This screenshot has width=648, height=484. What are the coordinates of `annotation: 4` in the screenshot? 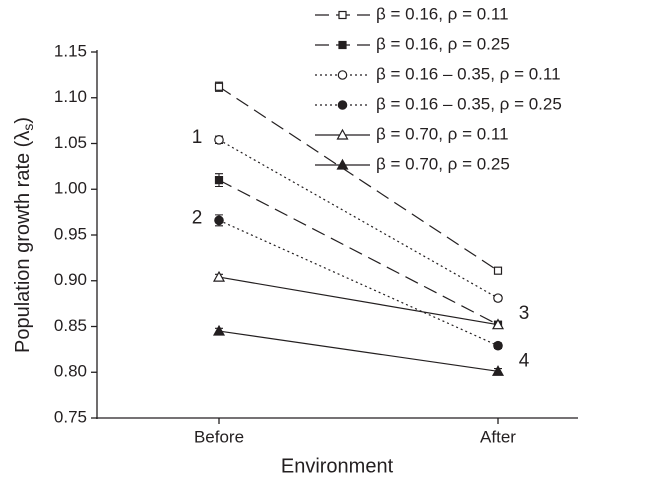 It's located at (524, 361).